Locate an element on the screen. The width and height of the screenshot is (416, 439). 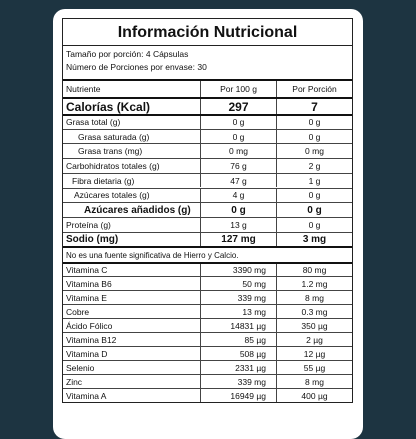
nutrient-name: Vitamina A is located at coordinates (132, 396).